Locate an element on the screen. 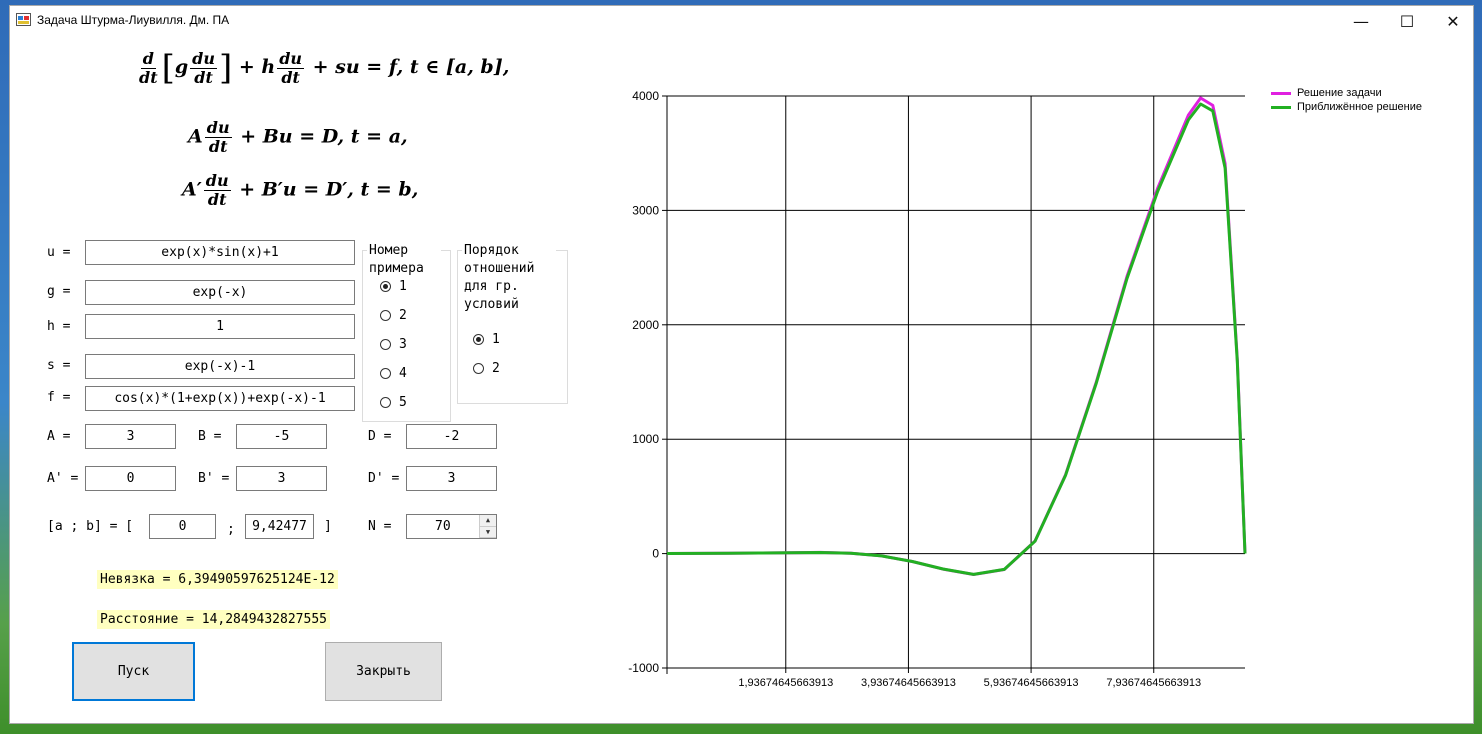  example_group-option-4: 4 is located at coordinates (393, 373).